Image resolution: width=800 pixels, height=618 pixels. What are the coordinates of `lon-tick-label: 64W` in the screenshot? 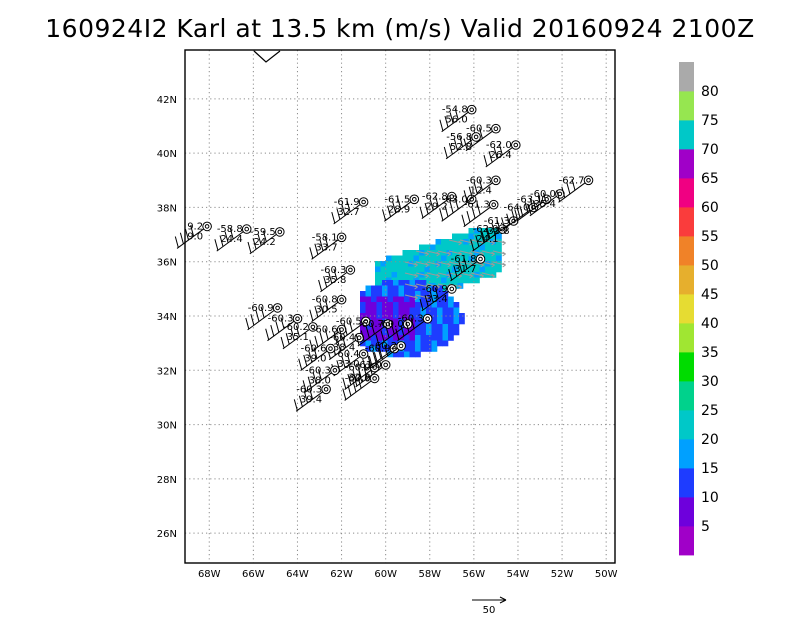 It's located at (297, 574).